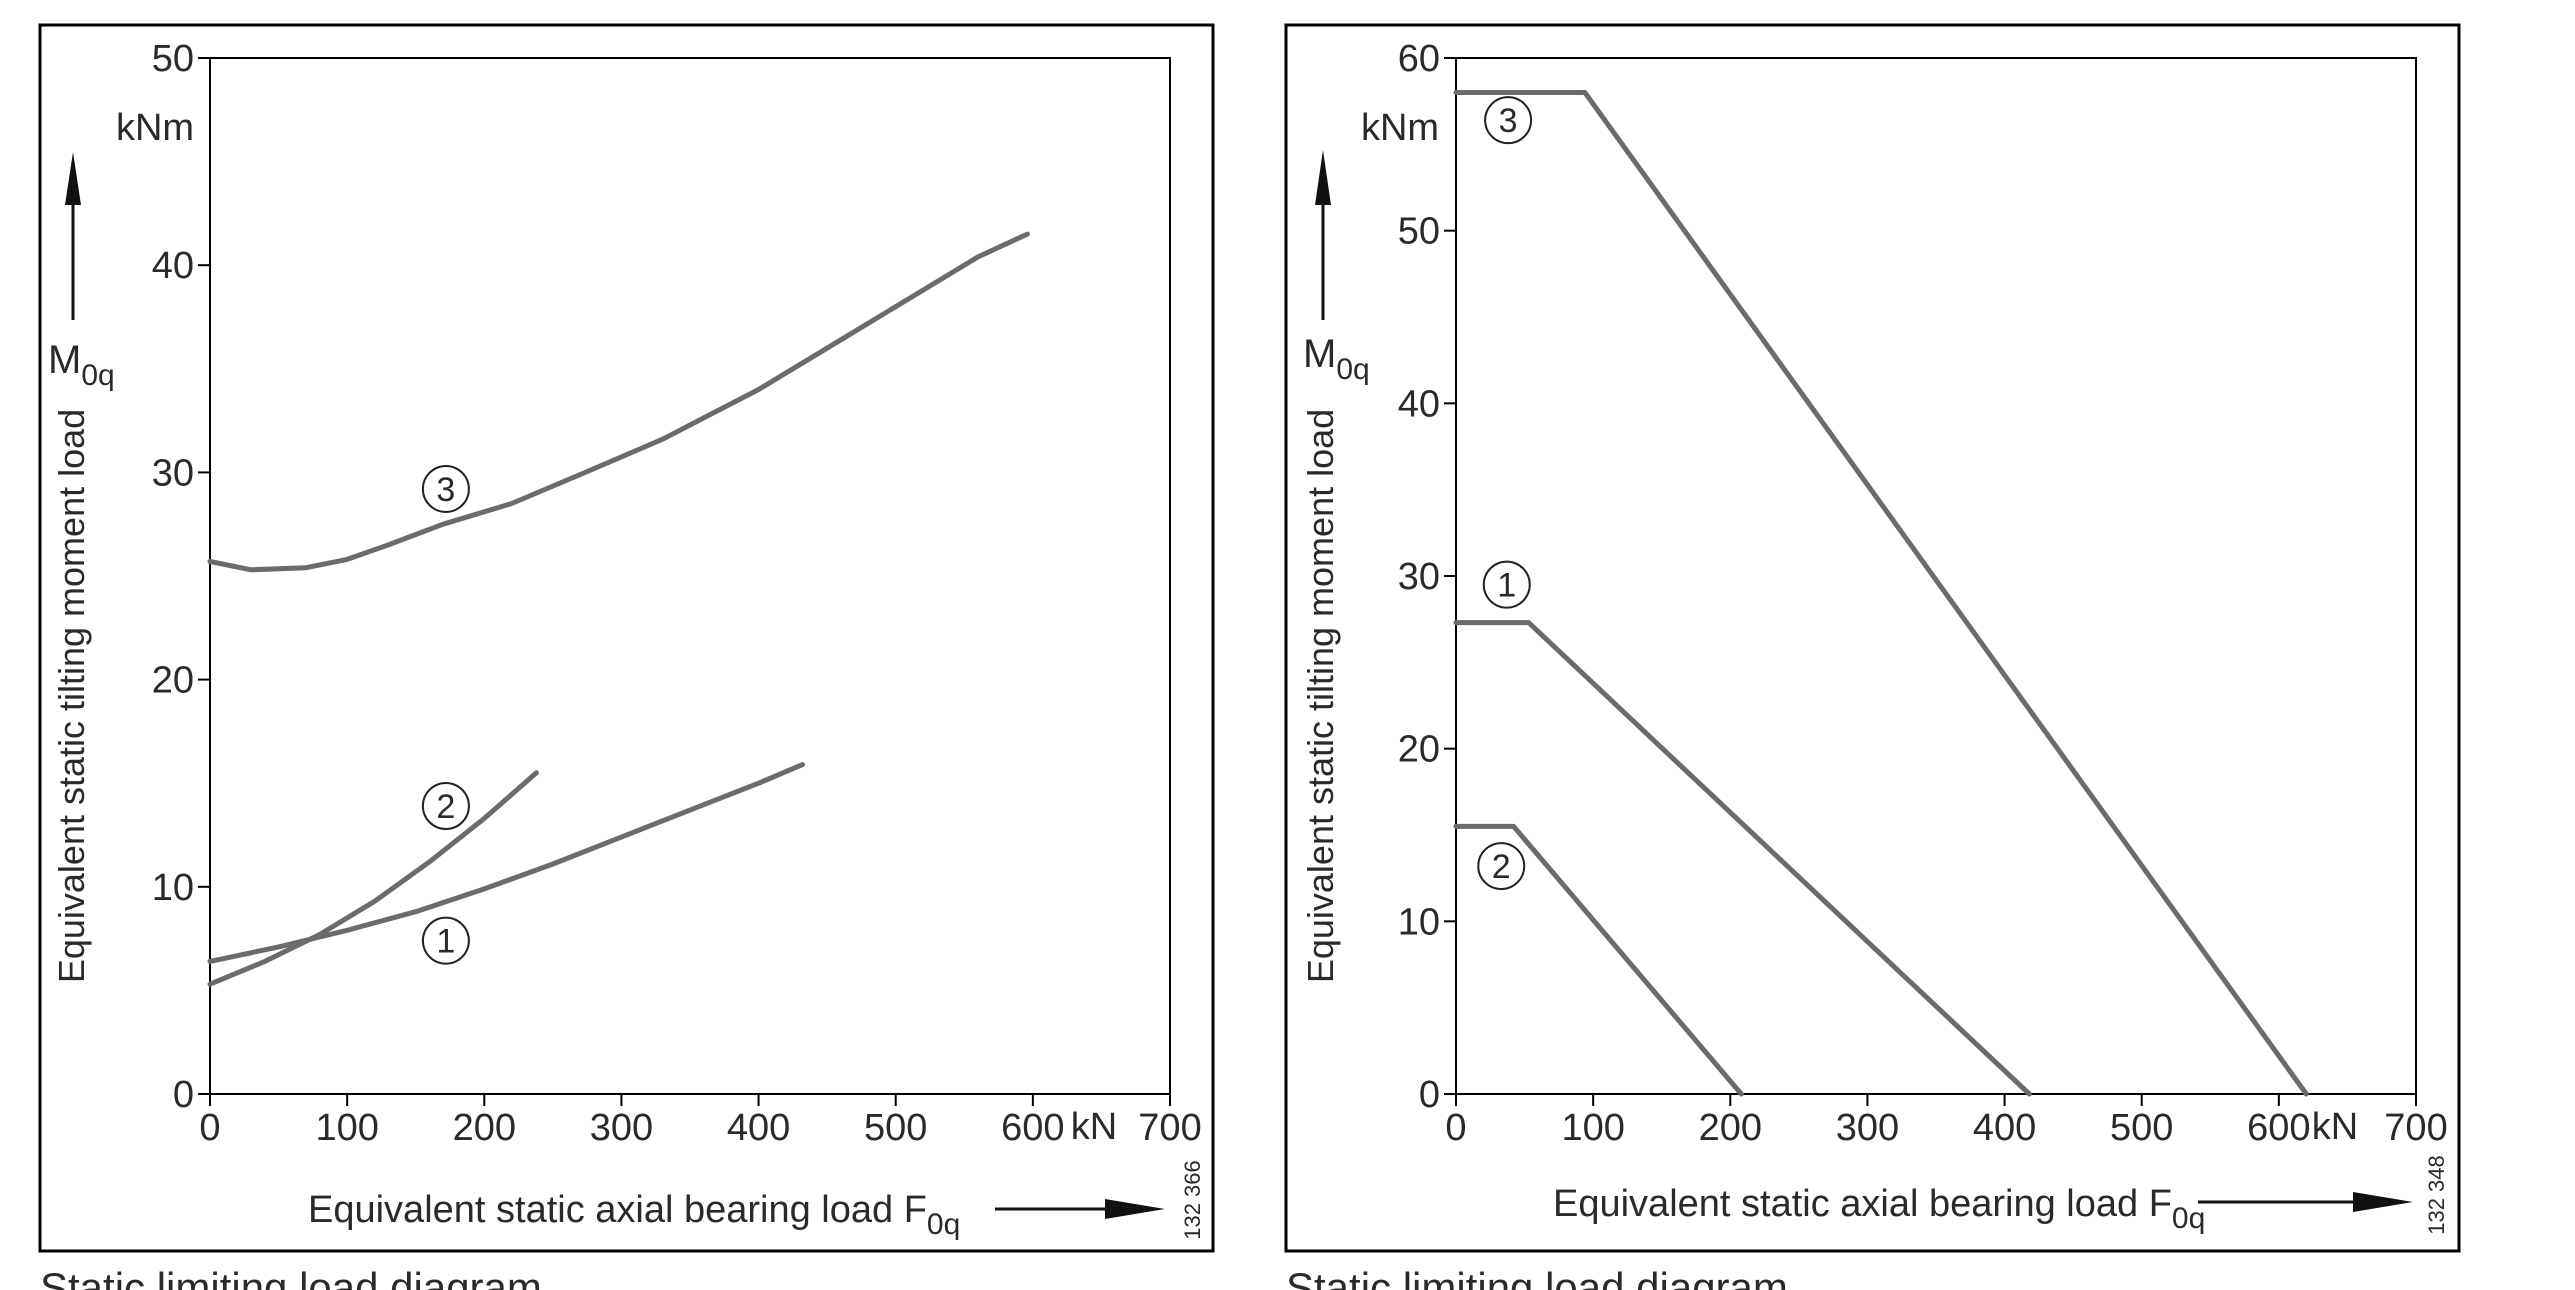 This screenshot has height=1290, width=2575. I want to click on y-tick-label: 60, so click(1419, 59).